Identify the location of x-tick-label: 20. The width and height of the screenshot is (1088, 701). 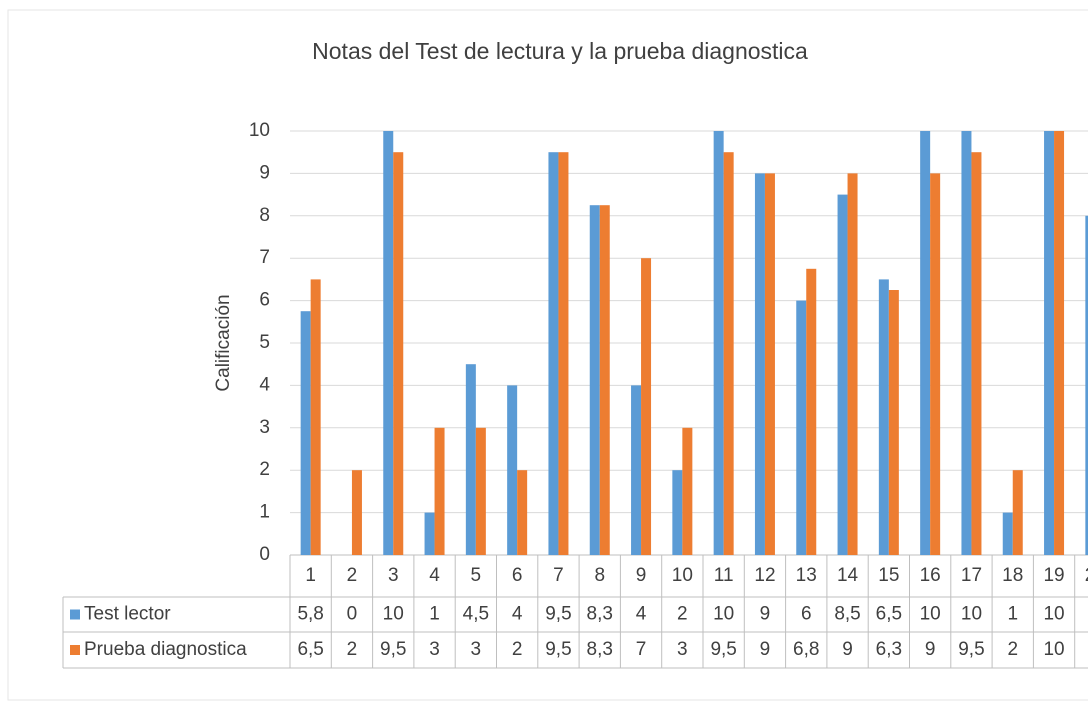
(1086, 575).